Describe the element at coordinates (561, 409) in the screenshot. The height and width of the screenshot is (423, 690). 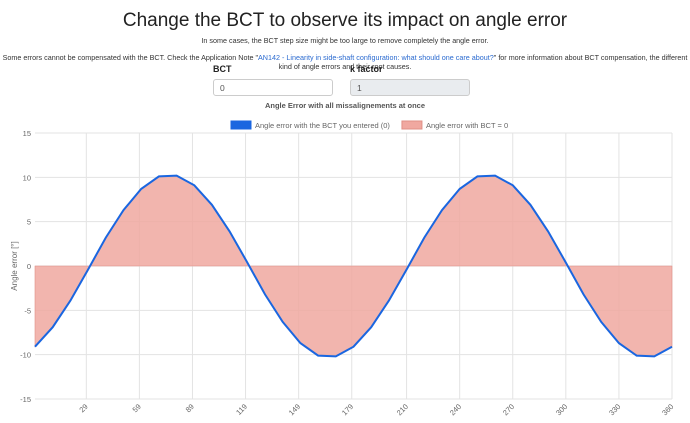
I see `x-tick-label: 300` at that location.